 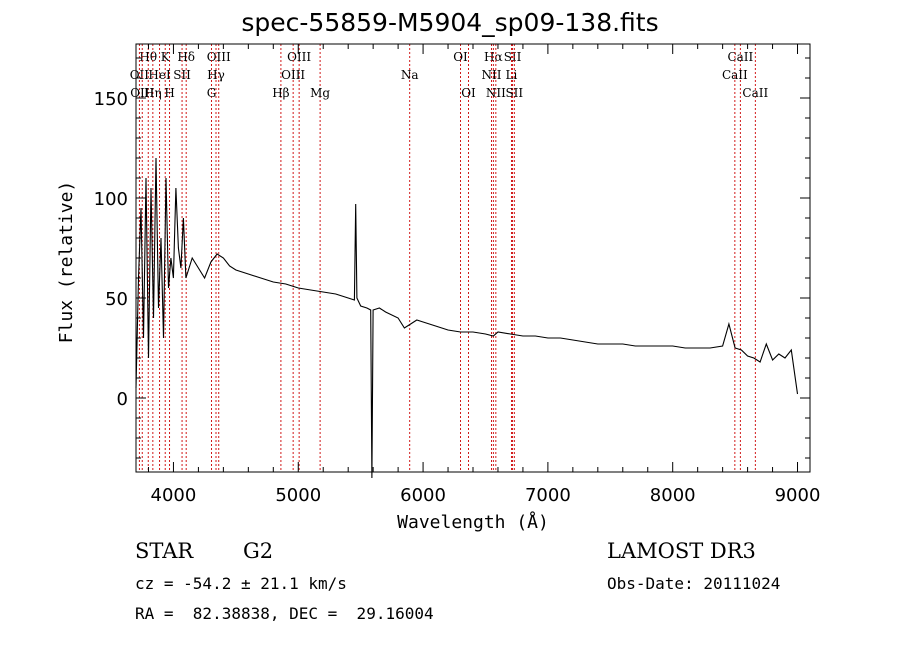 What do you see at coordinates (258, 551) in the screenshot?
I see `object-subclass: G2` at bounding box center [258, 551].